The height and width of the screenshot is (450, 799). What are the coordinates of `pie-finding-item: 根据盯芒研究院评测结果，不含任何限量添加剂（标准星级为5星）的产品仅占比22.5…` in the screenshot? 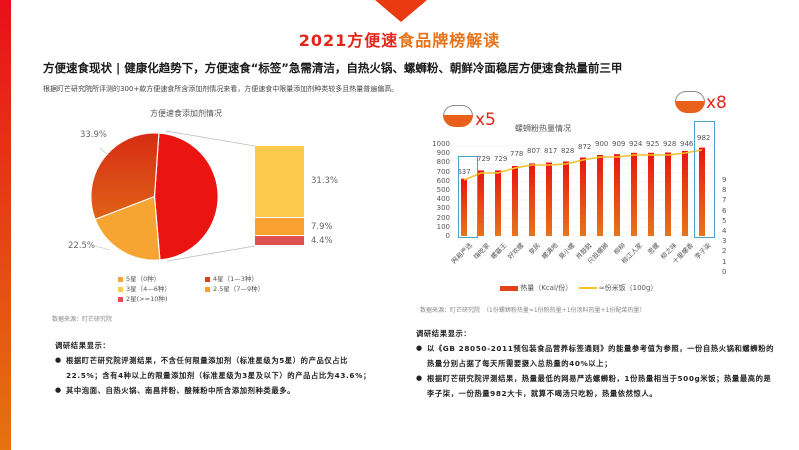 It's located at (217, 368).